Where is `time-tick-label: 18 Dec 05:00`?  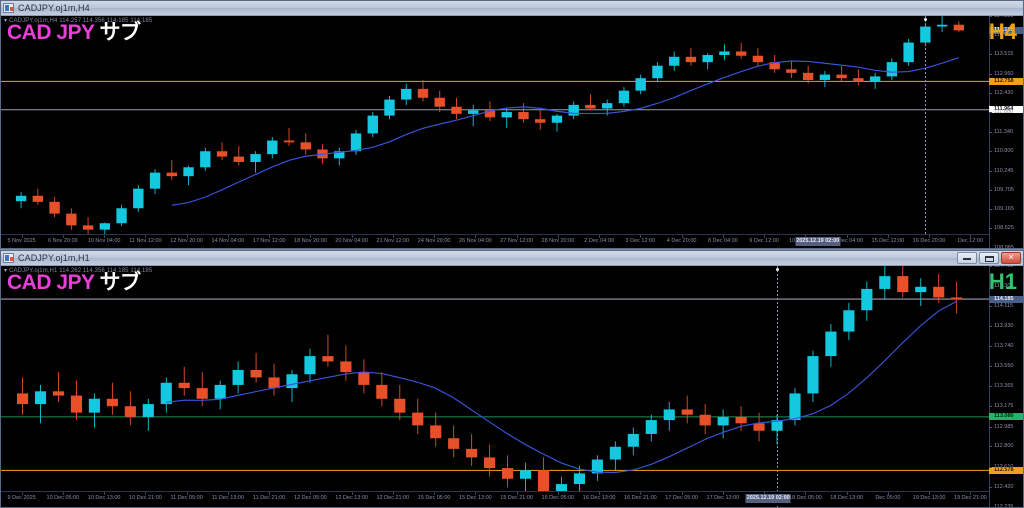
time-tick-label: 18 Dec 05:00 is located at coordinates (805, 498).